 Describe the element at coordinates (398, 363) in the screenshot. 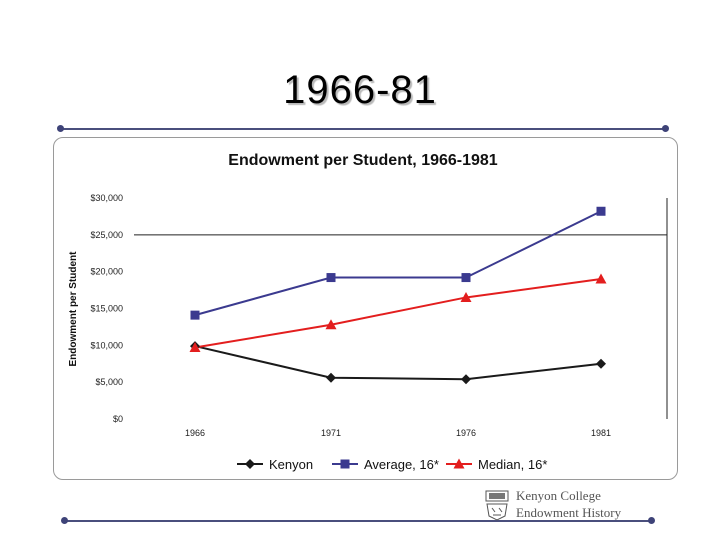

I see `series-line-kenyon` at that location.